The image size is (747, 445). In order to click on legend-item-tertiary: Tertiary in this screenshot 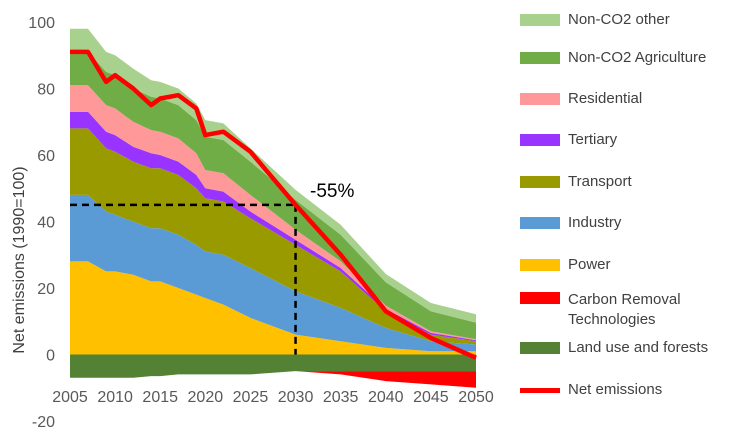, I will do `click(568, 140)`.